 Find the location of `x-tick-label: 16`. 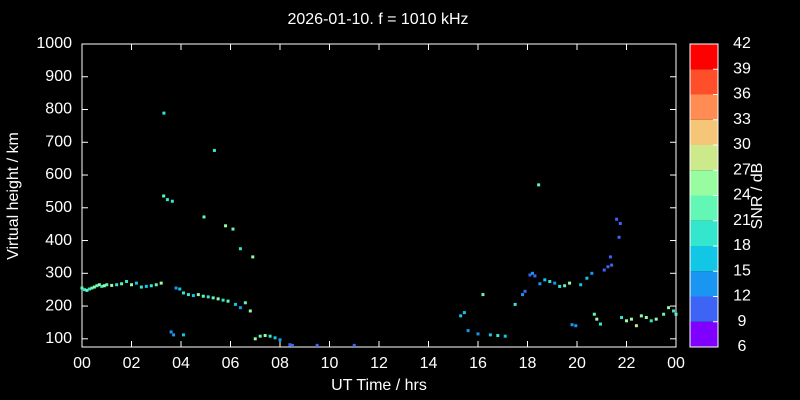

x-tick-label: 16 is located at coordinates (478, 363).